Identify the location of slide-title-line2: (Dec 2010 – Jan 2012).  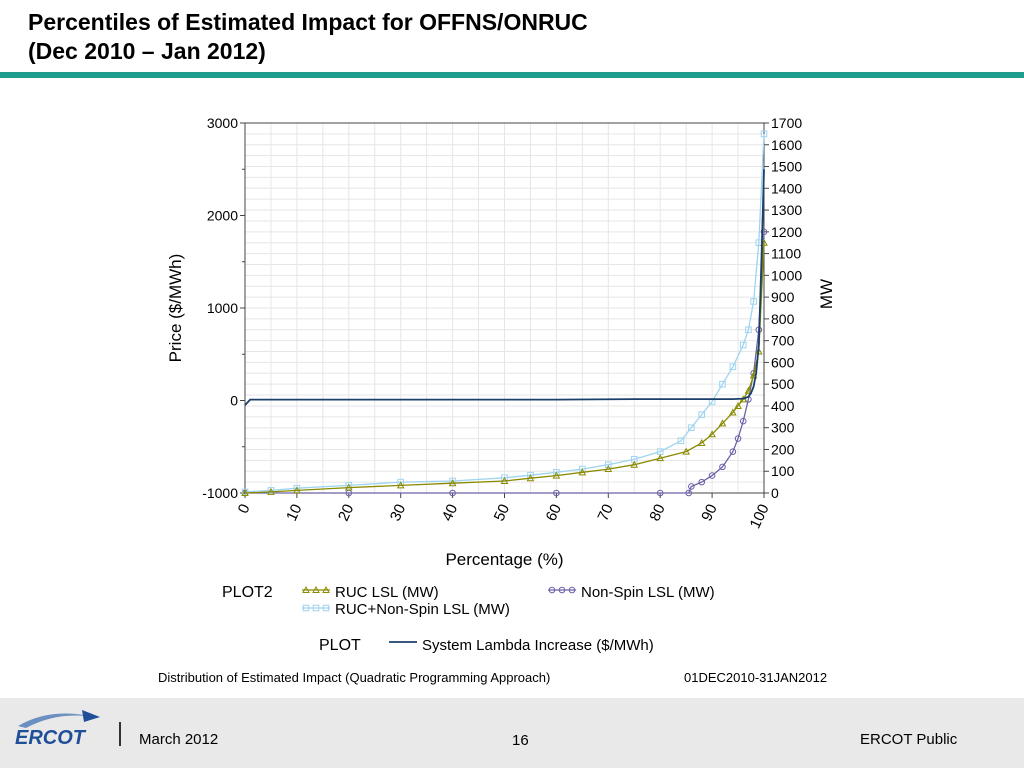
(147, 51).